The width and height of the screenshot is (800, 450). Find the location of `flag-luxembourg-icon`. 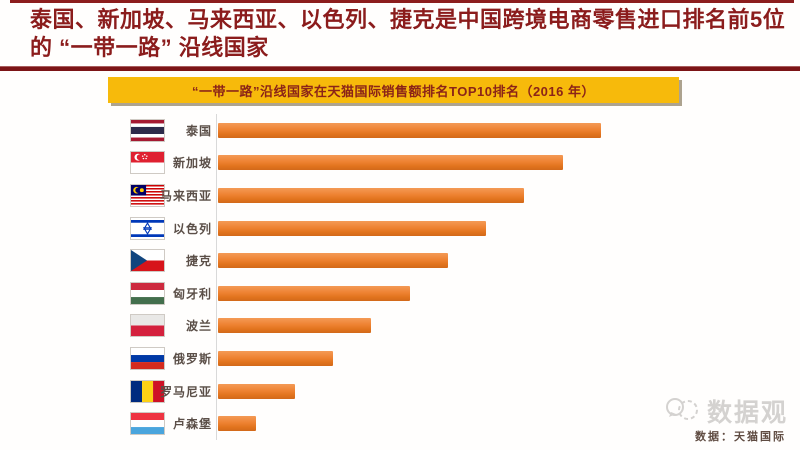

flag-luxembourg-icon is located at coordinates (147, 424).